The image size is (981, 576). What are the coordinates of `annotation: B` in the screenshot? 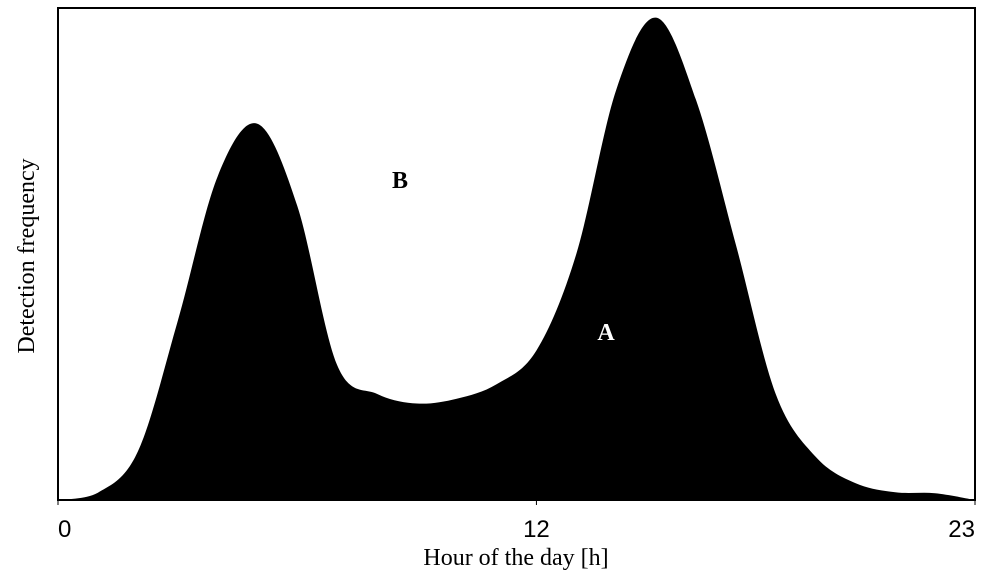 It's located at (400, 181).